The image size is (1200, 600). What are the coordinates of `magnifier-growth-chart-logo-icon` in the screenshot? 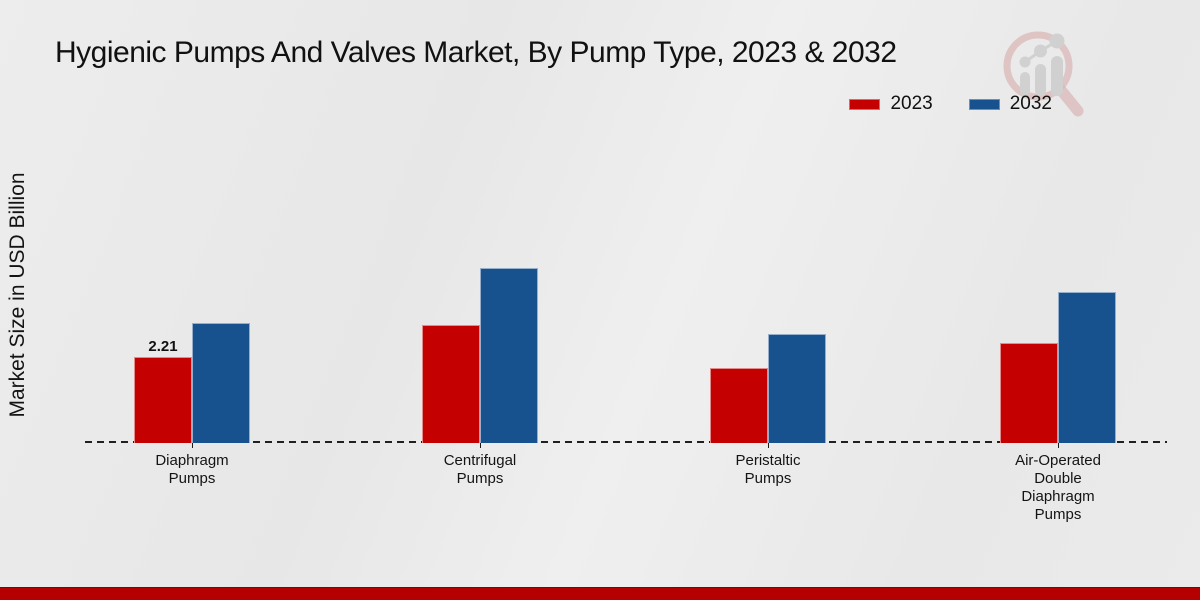 It's located at (1043, 74).